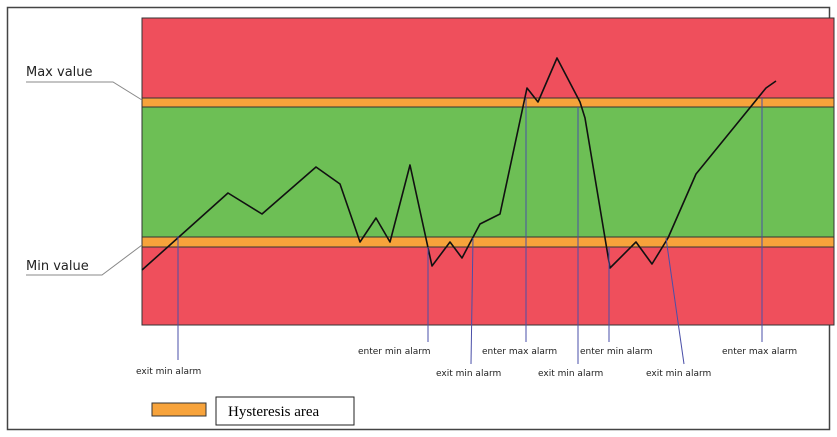 This screenshot has height=437, width=837. What do you see at coordinates (519, 352) in the screenshot?
I see `event-label-enter-max-alarm-1: enter max alarm` at bounding box center [519, 352].